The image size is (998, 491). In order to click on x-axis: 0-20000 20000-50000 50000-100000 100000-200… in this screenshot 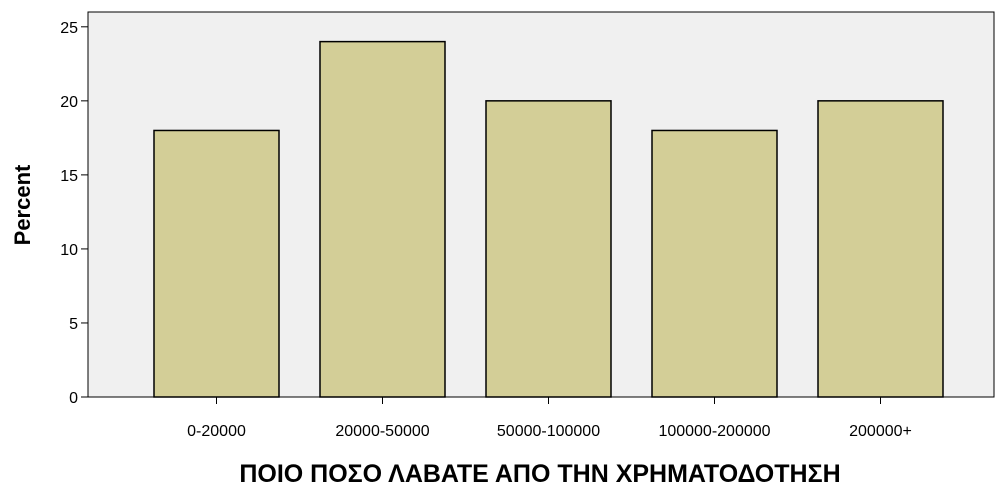, I will do `click(549, 418)`.